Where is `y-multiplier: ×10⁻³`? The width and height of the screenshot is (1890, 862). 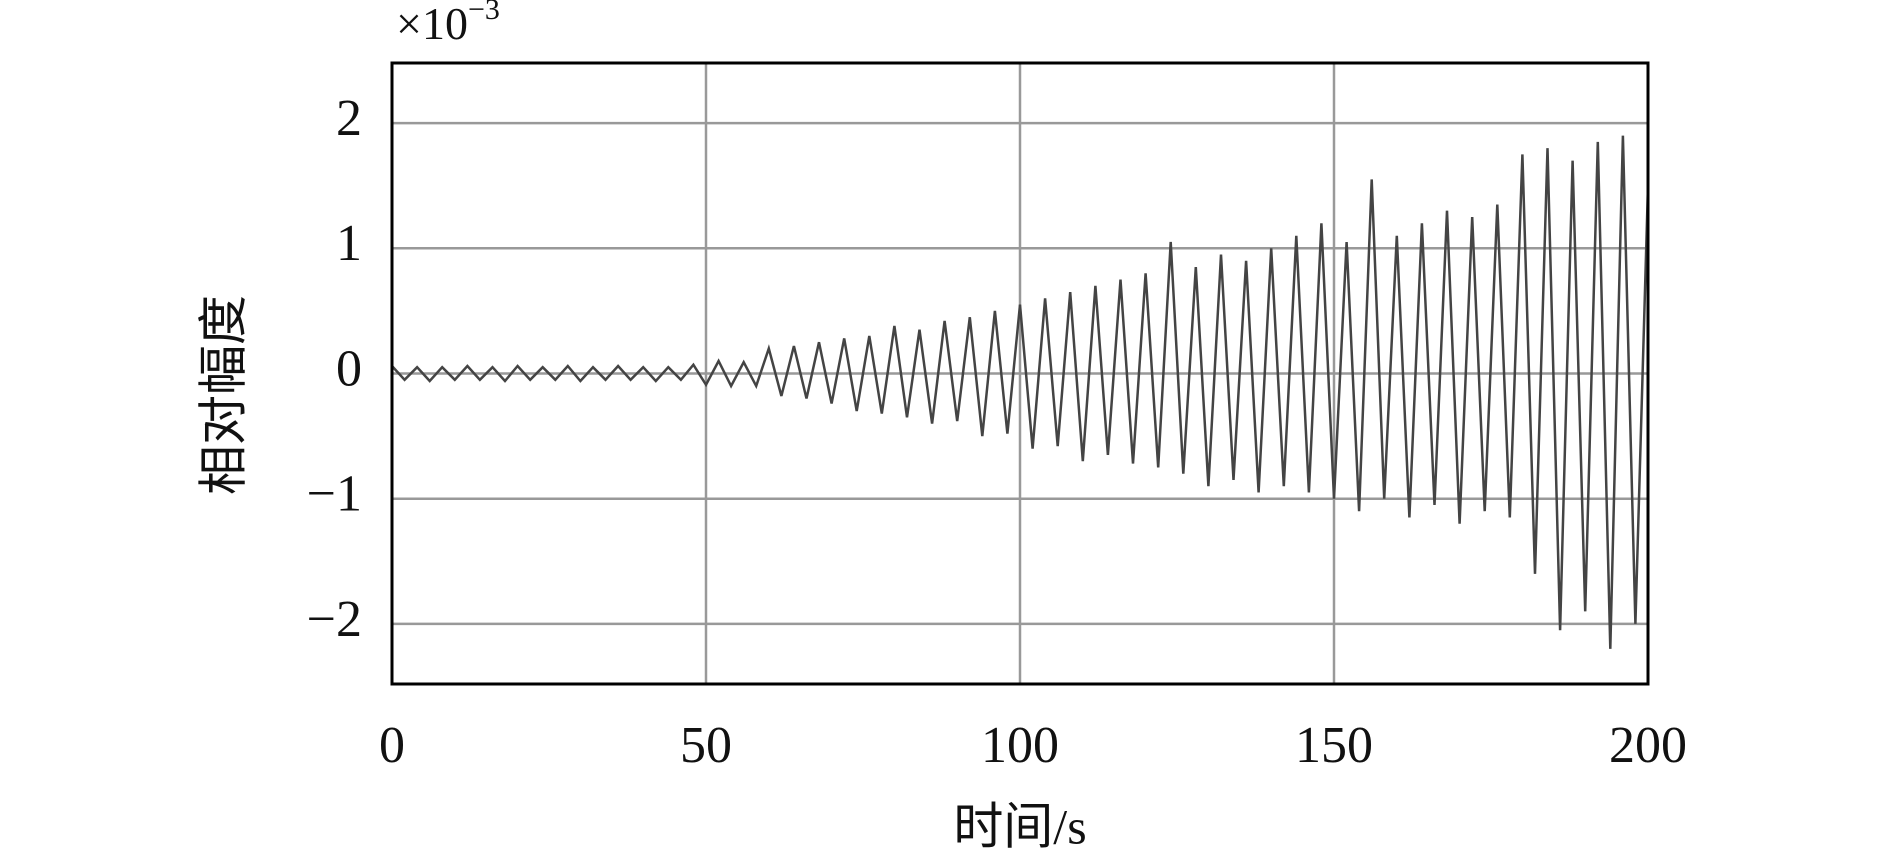
y-multiplier: ×10⁻³ is located at coordinates (448, 24).